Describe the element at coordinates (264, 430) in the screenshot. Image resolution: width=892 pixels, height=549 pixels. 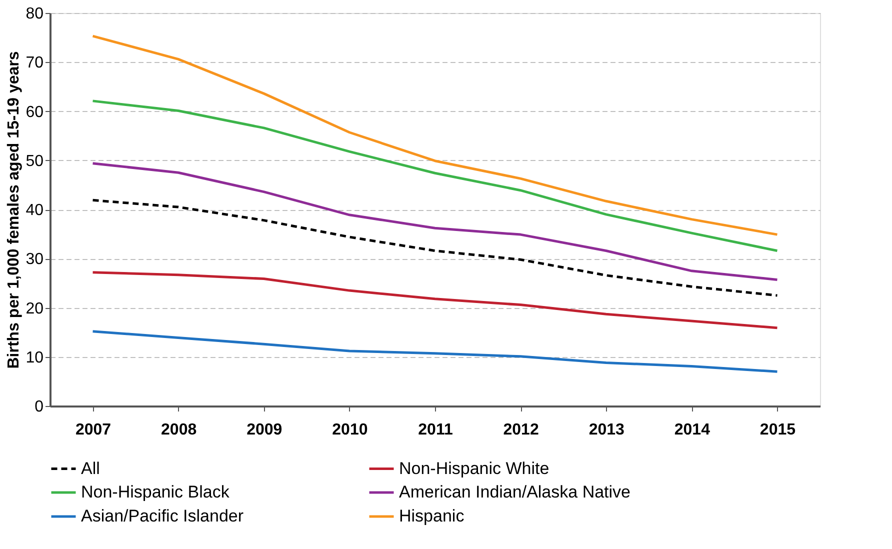
I see `x-tick-label: 2009` at that location.